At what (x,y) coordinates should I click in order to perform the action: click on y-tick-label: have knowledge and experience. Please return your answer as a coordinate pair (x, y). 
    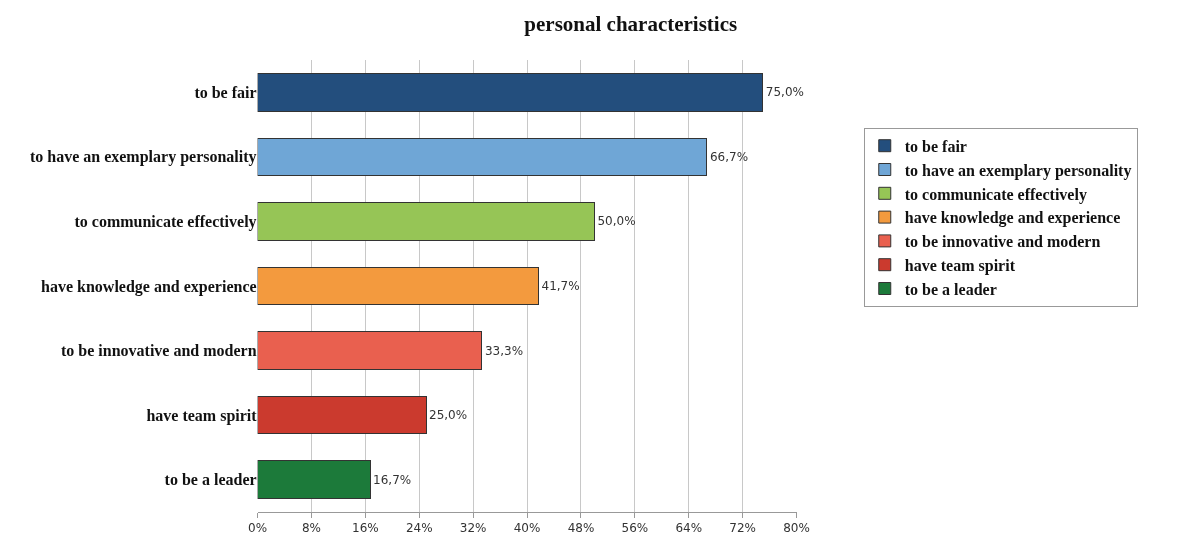
    Looking at the image, I should click on (149, 286).